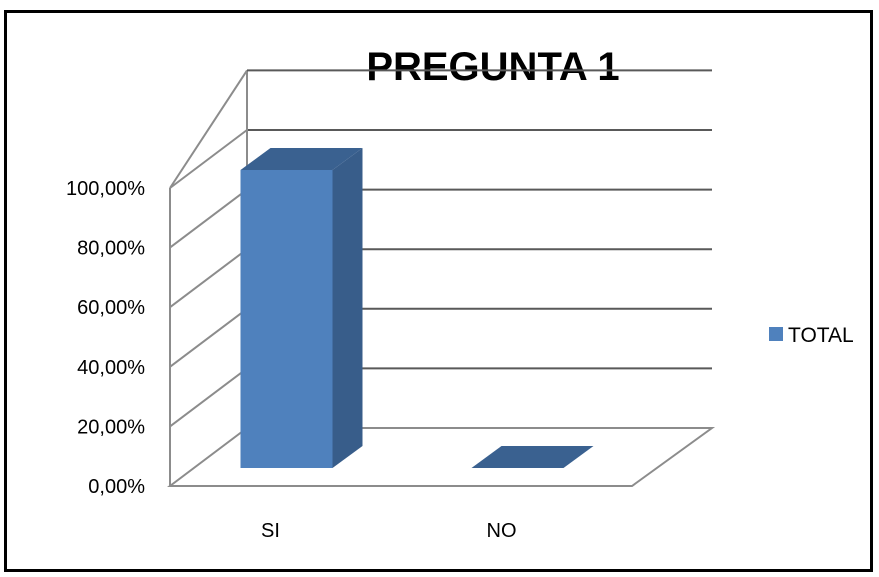 This screenshot has width=879, height=577. Describe the element at coordinates (105, 338) in the screenshot. I see `tick-labels: 0,00% 20,00% 40,00% 60,00% 80,00% 100,00%` at that location.